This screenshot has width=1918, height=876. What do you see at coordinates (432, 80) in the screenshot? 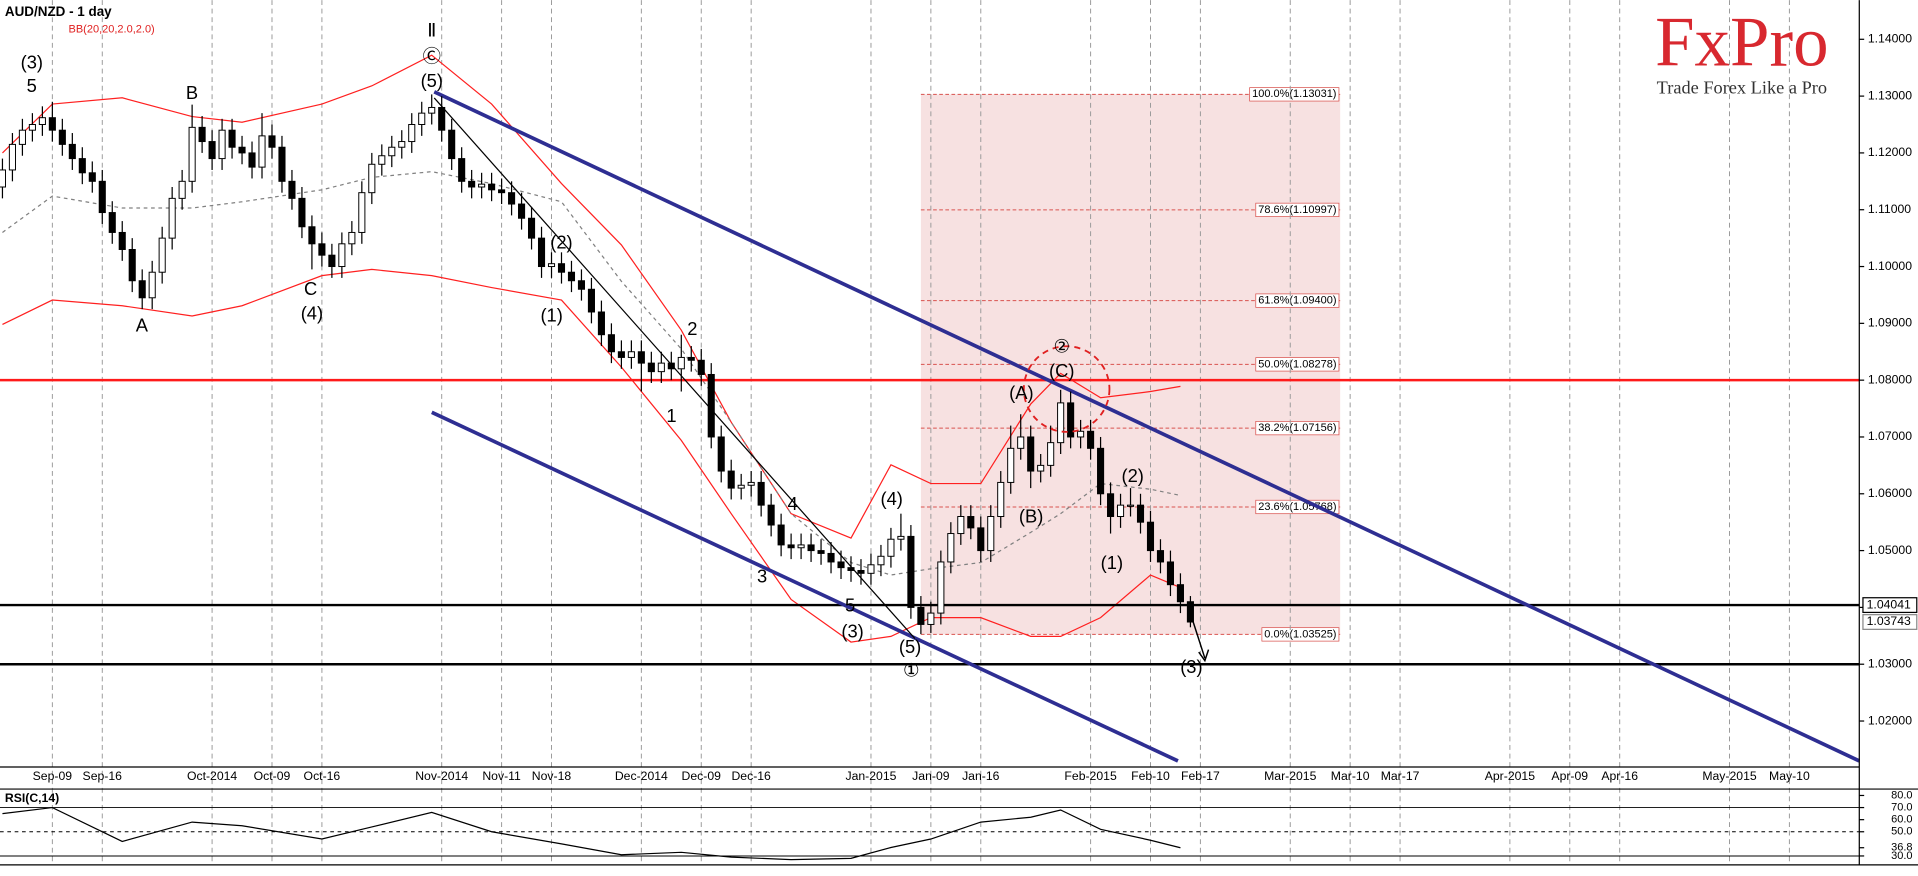
I see `wave-label: (5)` at bounding box center [432, 80].